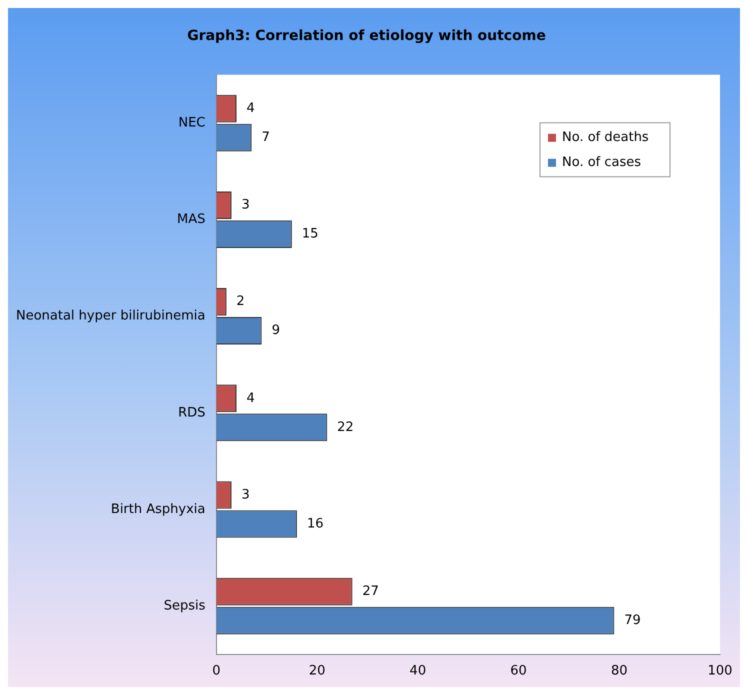 The height and width of the screenshot is (695, 748). What do you see at coordinates (266, 137) in the screenshot?
I see `data-label: 7` at bounding box center [266, 137].